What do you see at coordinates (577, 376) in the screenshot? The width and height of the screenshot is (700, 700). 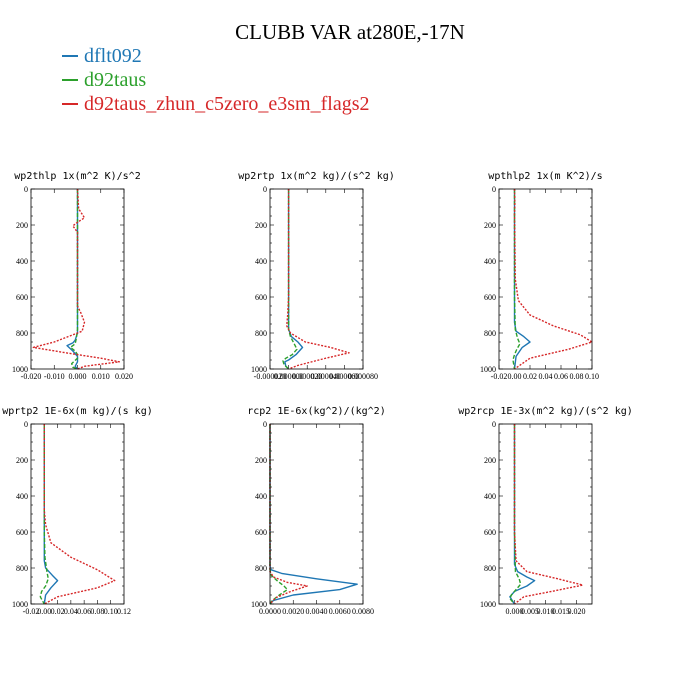 I see `x-tick-label: 0.08` at bounding box center [577, 376].